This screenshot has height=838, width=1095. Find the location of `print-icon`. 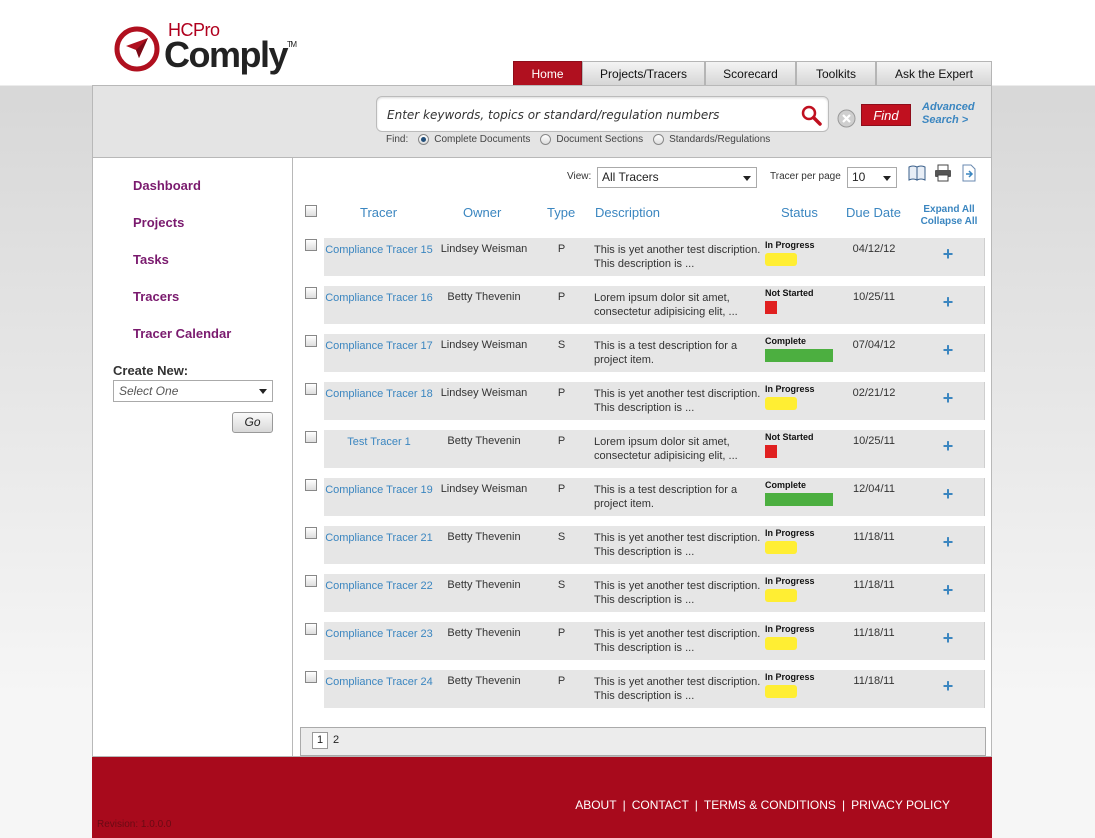

print-icon is located at coordinates (943, 173).